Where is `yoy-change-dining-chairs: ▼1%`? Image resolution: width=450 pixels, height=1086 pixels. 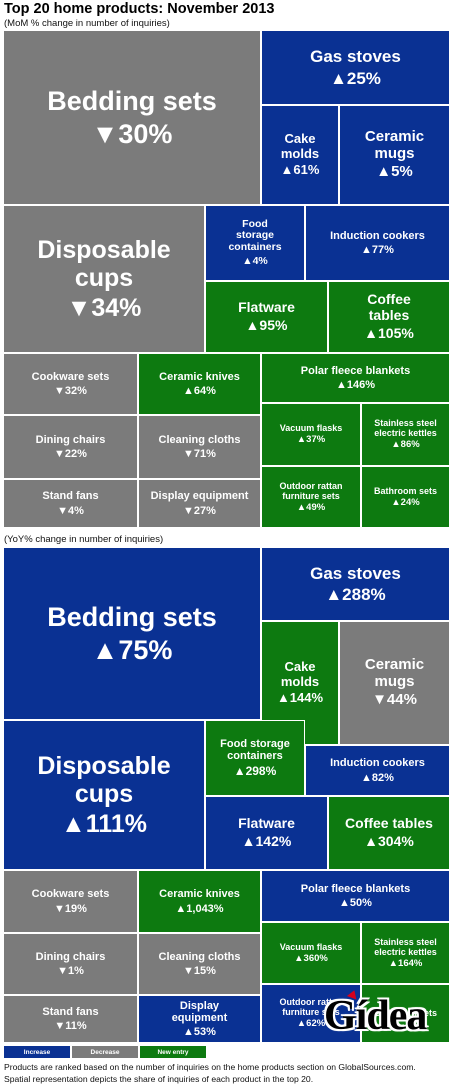
yoy-change-dining-chairs: ▼1% is located at coordinates (70, 971).